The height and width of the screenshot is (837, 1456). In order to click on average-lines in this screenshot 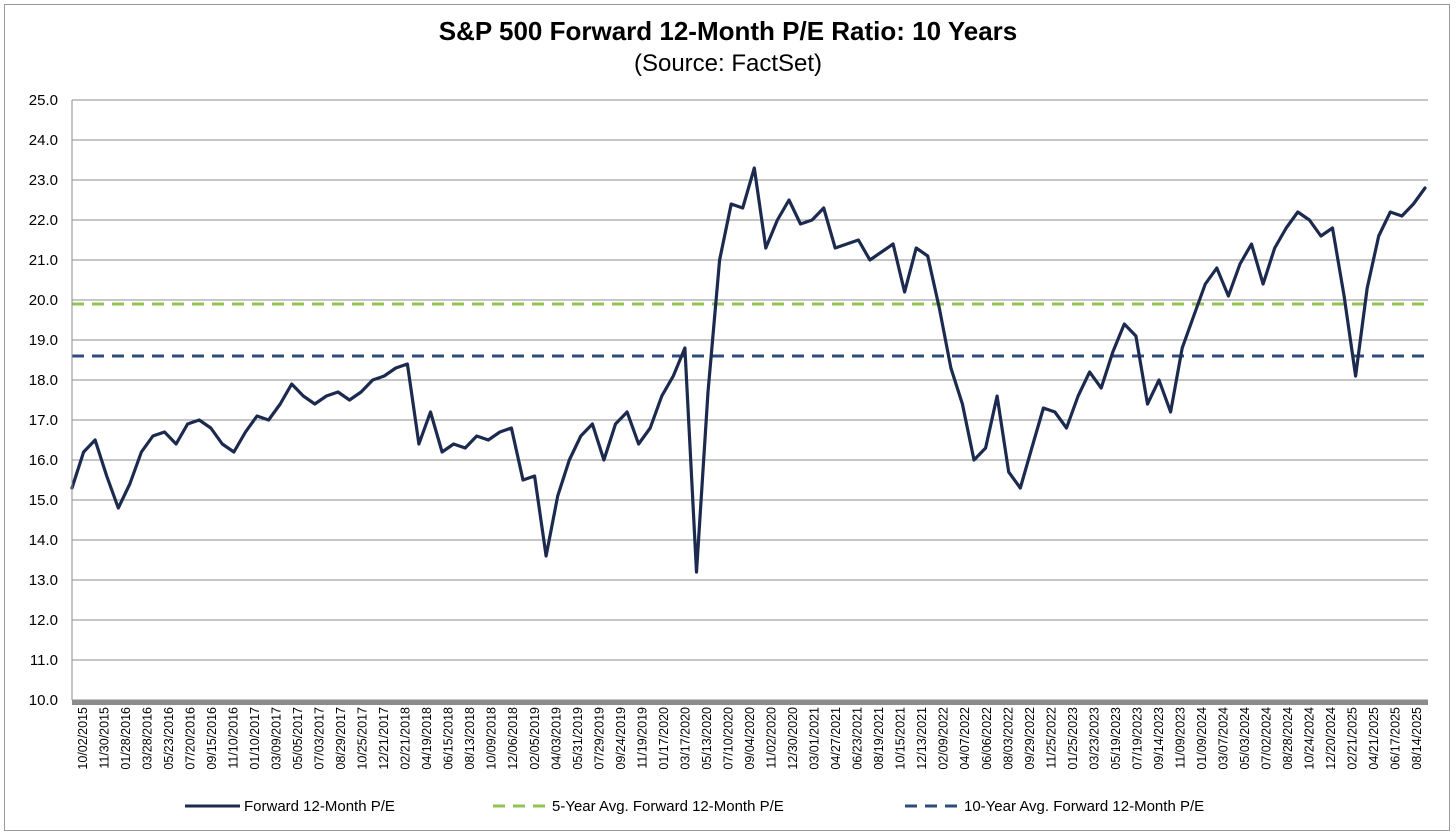, I will do `click(750, 330)`.